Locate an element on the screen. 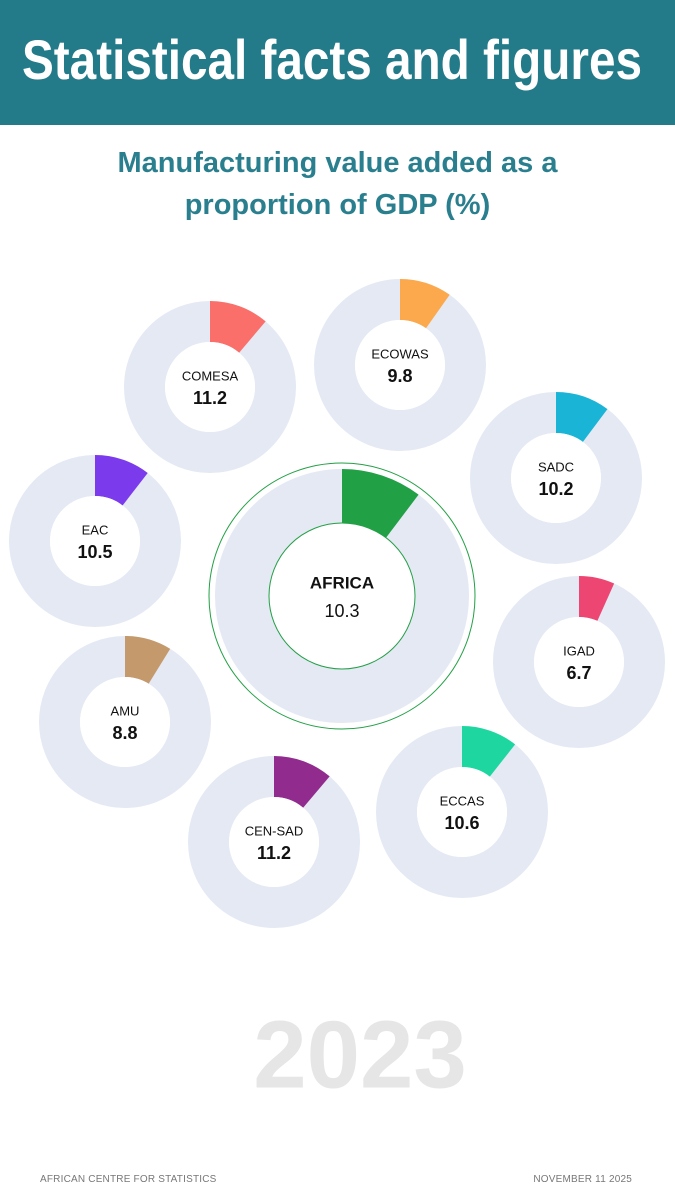 The height and width of the screenshot is (1200, 675). value-label: 10.3 is located at coordinates (341, 611).